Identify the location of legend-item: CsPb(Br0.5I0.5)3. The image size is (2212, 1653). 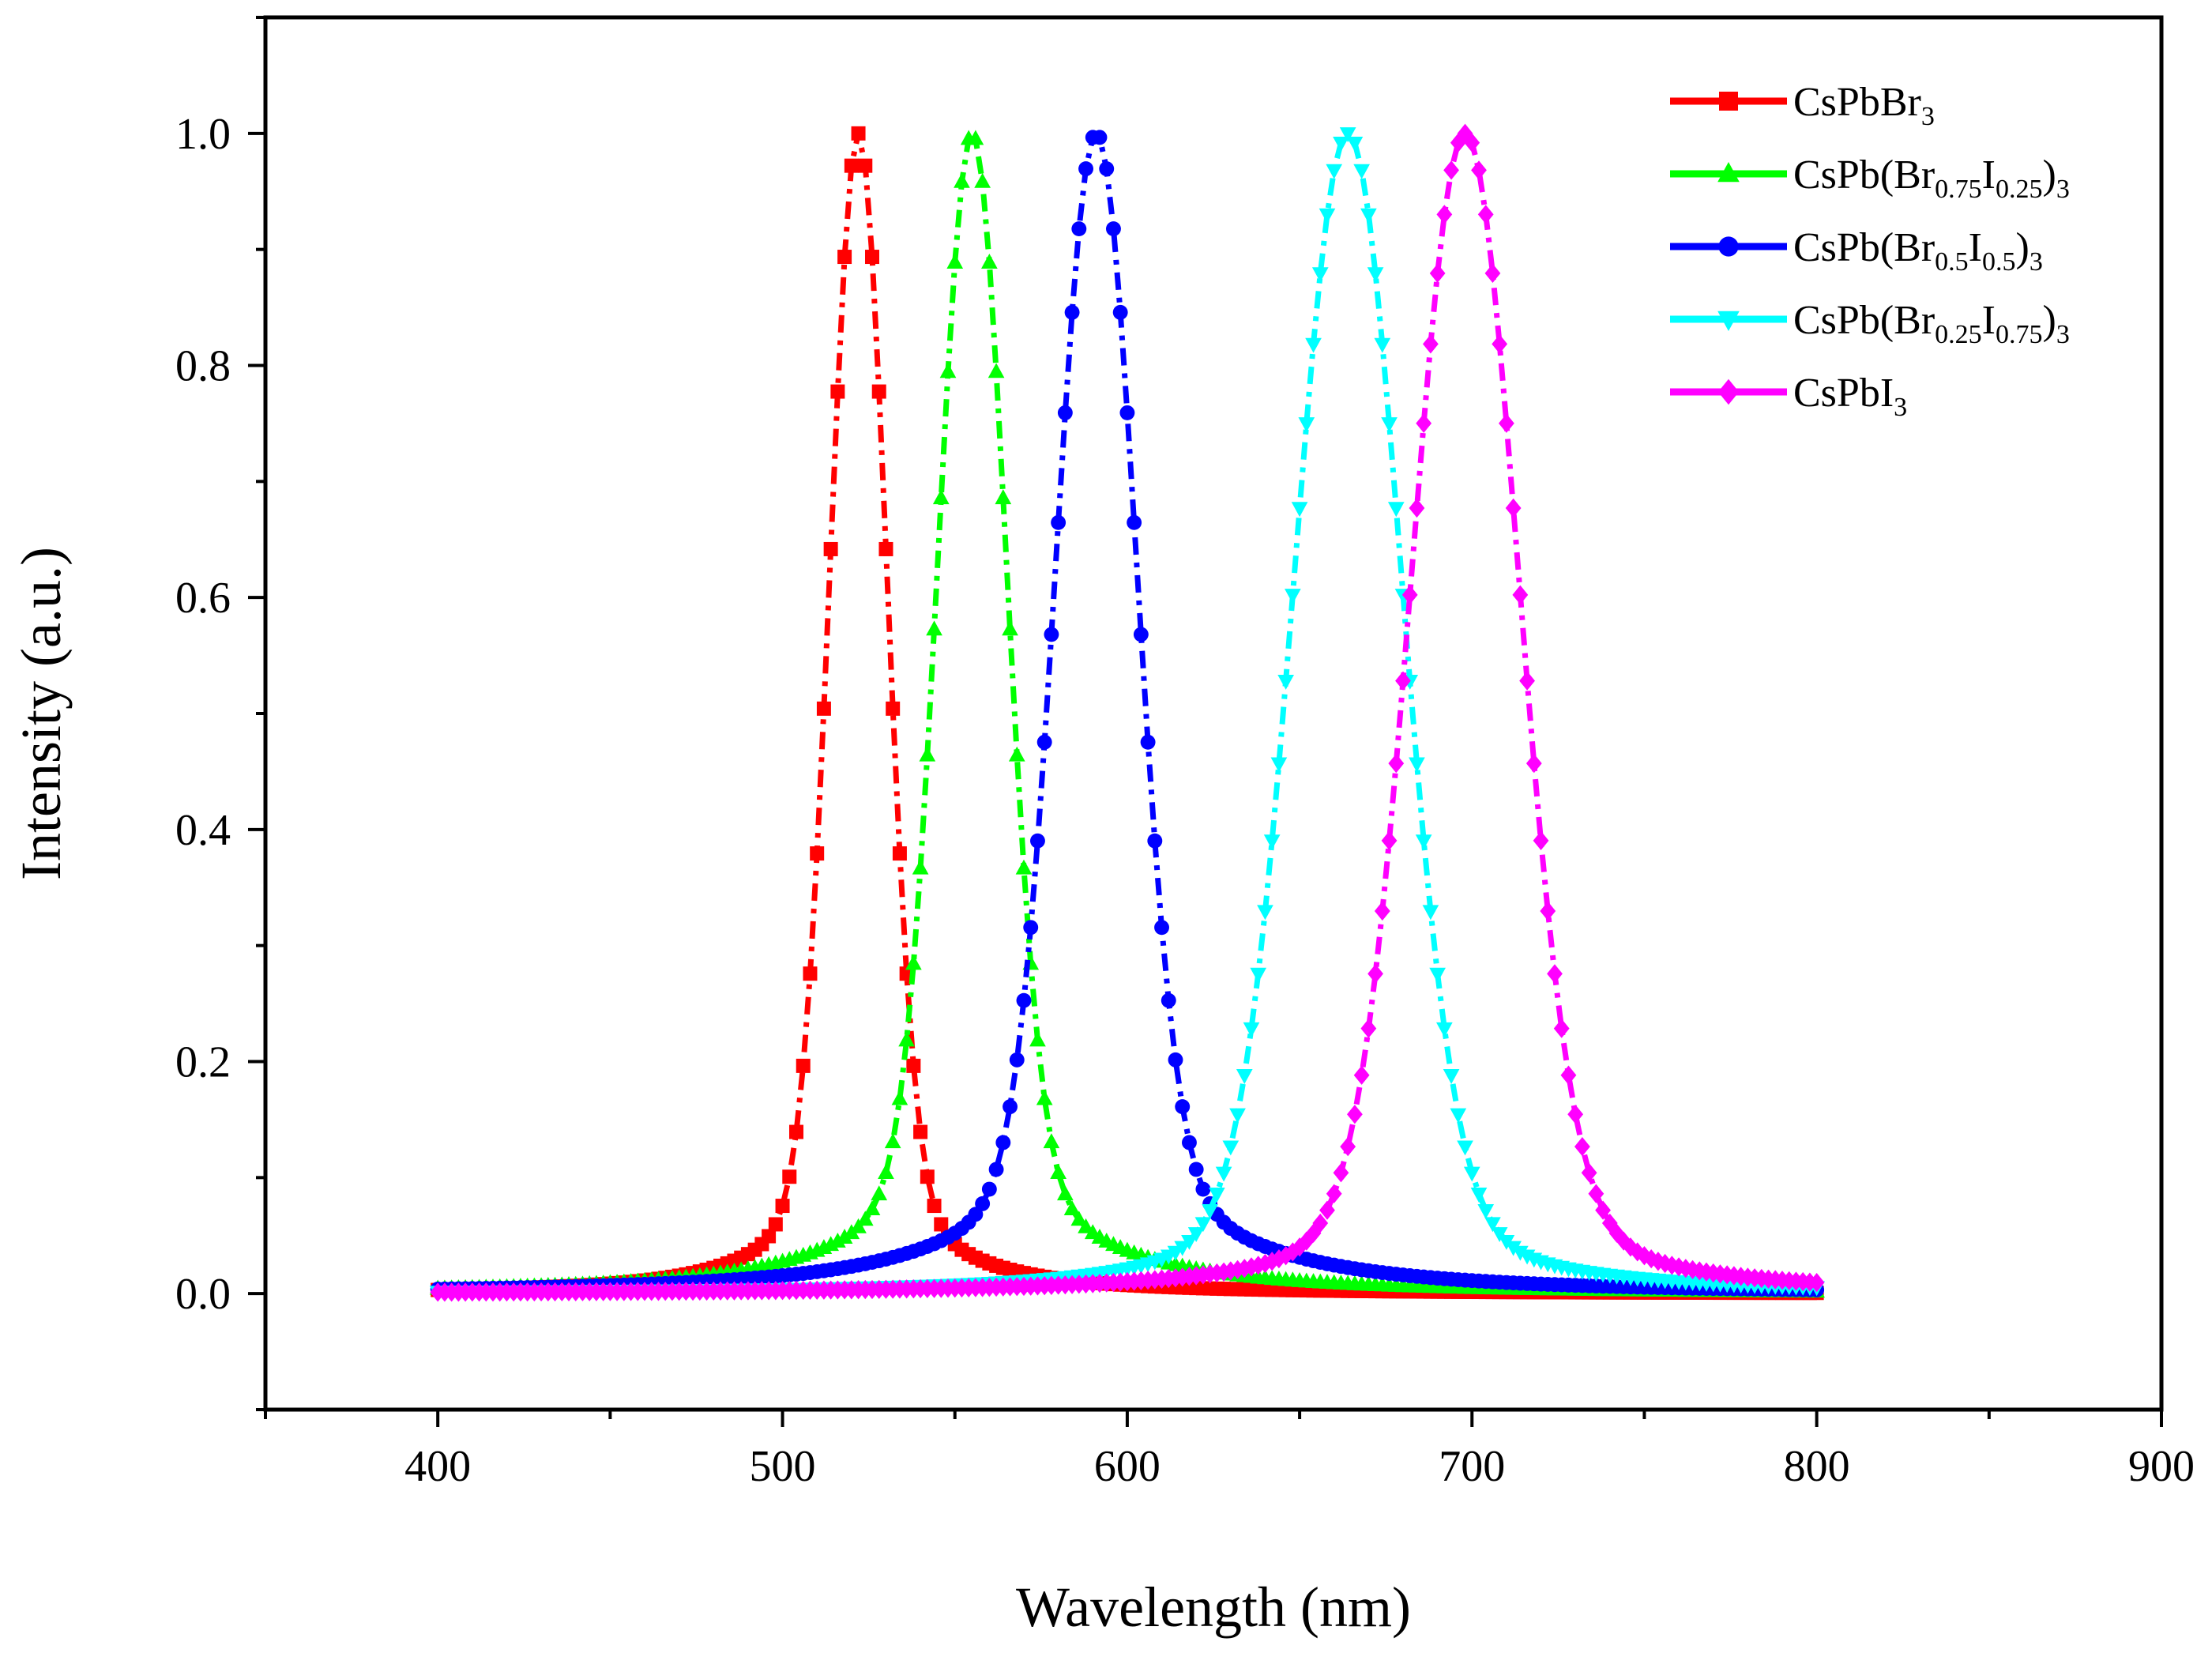
(1856, 251).